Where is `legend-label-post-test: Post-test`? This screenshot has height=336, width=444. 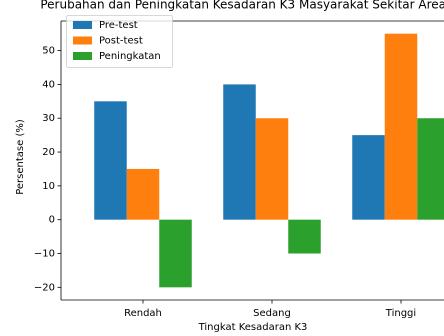
legend-label-post-test: Post-test is located at coordinates (121, 41).